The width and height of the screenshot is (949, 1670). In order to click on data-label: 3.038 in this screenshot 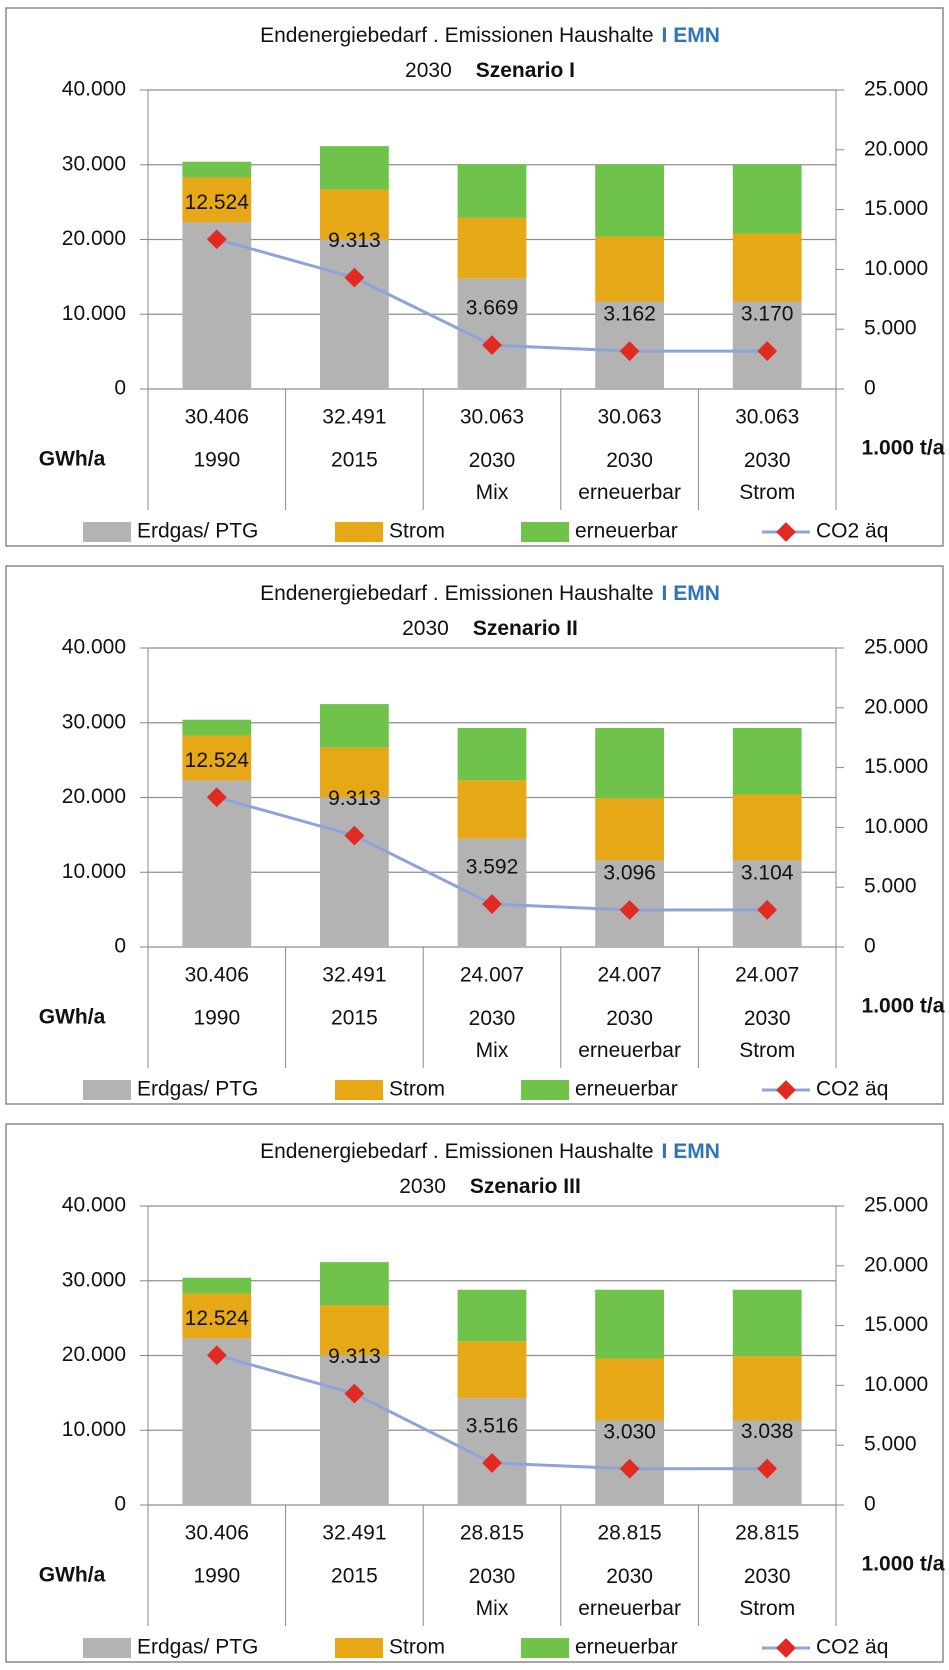, I will do `click(767, 1431)`.